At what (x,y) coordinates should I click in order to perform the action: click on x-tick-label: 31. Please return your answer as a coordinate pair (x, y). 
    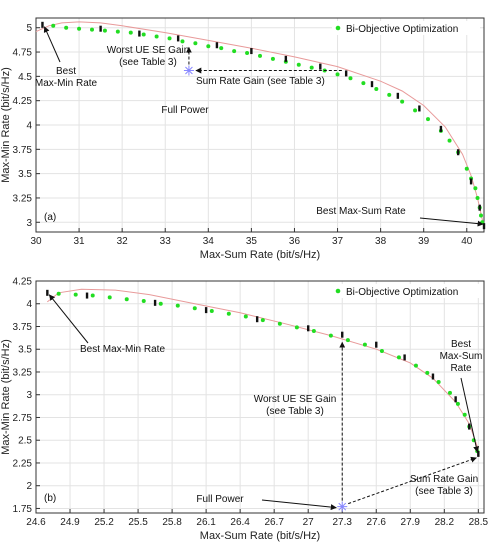
    Looking at the image, I should click on (80, 241).